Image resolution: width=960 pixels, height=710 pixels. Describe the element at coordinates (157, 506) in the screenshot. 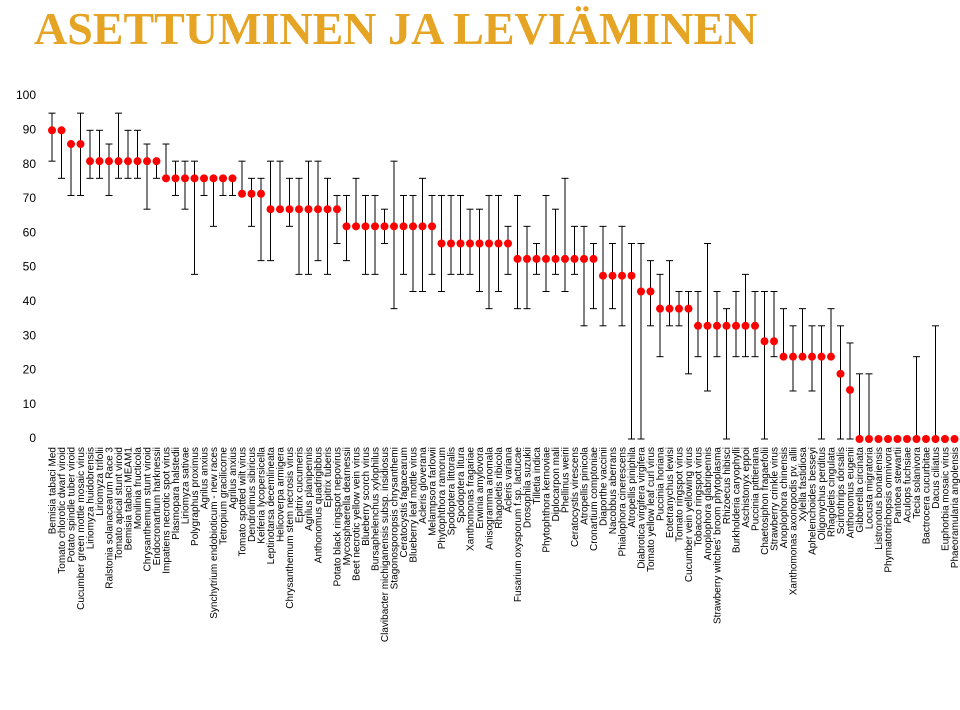

I see `x-tick-label: Endocronartium harknessii` at that location.